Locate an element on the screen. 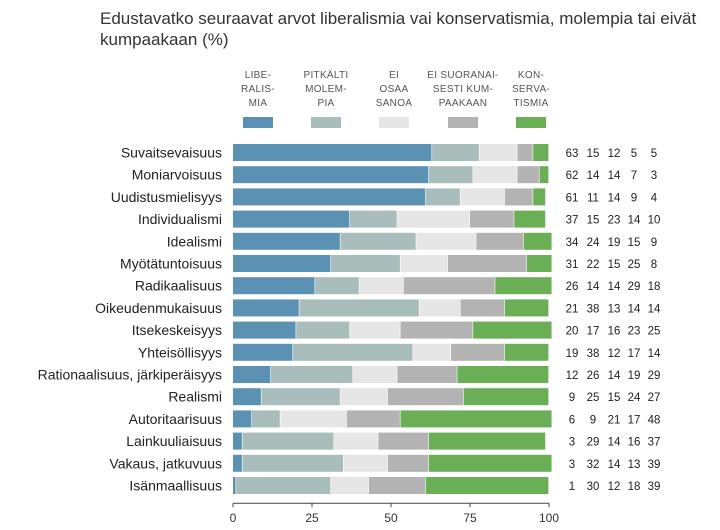 The width and height of the screenshot is (720, 530). value-label: 31 is located at coordinates (572, 265).